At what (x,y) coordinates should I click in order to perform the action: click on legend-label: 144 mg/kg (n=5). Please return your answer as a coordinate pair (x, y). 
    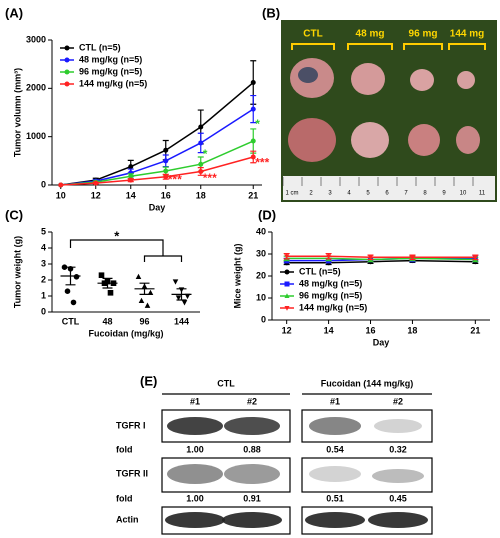
    Looking at the image, I should click on (333, 307).